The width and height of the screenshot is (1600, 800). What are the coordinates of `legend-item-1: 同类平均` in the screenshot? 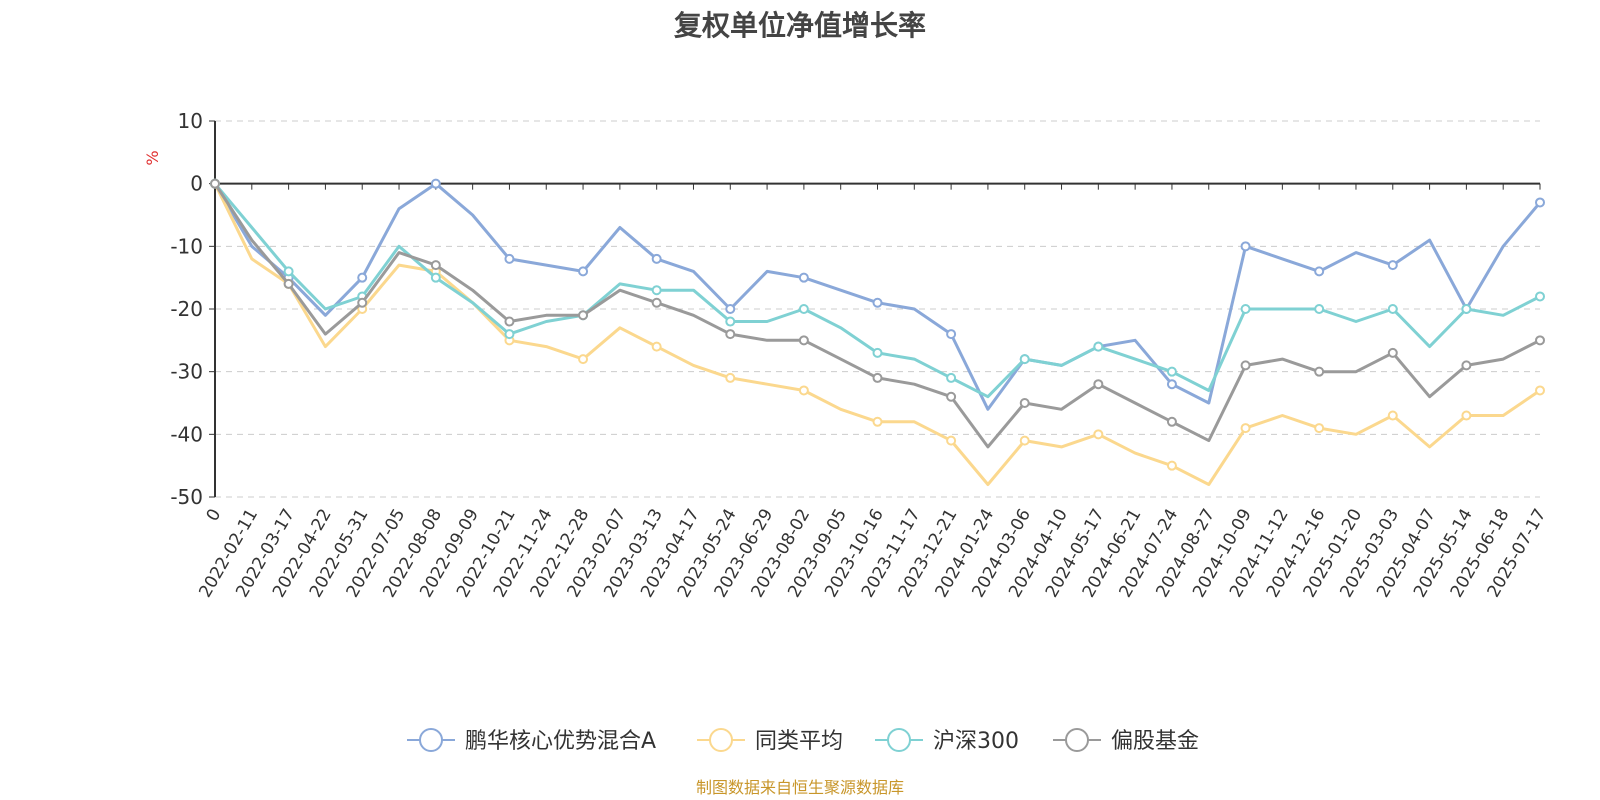 It's located at (770, 741).